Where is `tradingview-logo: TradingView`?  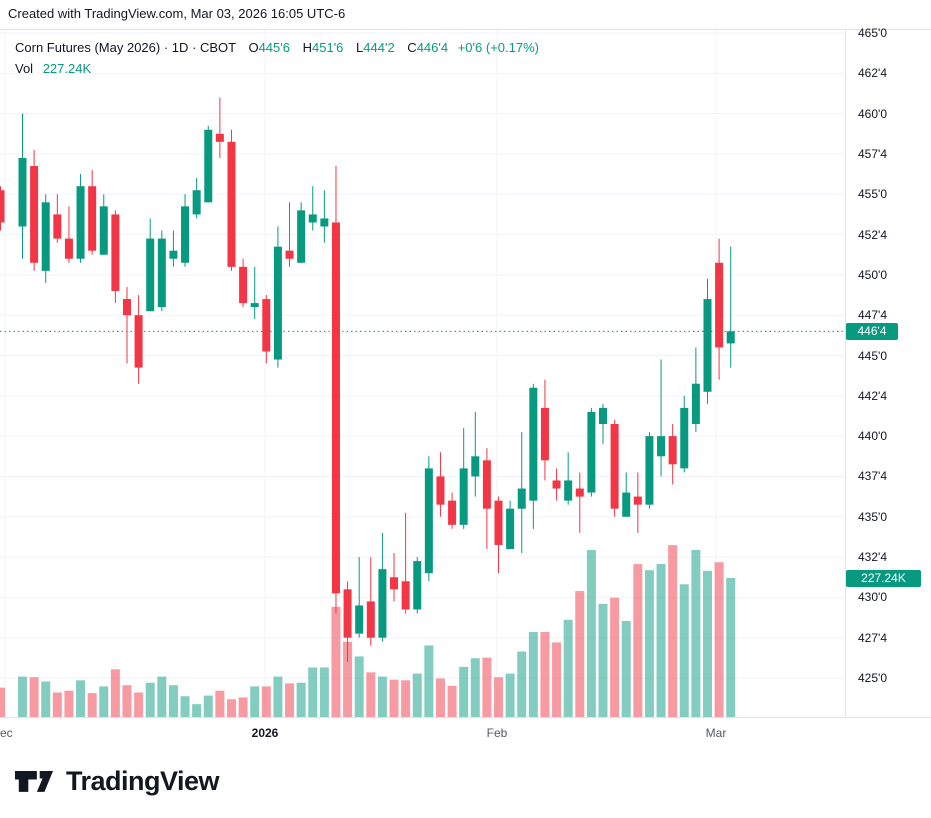
tradingview-logo: TradingView is located at coordinates (117, 781).